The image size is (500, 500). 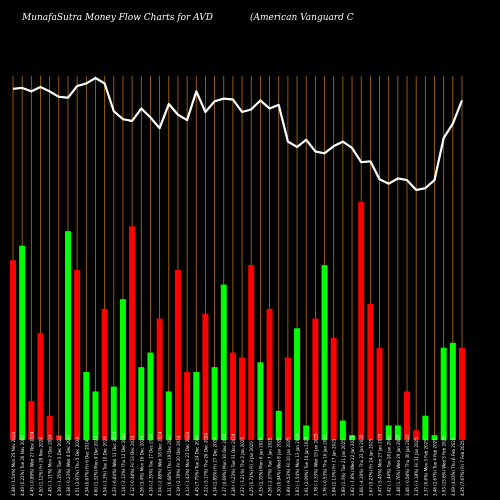 I want to click on x-tick-label: 3.78 (-3.33%) Wed 15 Jan 2025, so click(x=315, y=464).